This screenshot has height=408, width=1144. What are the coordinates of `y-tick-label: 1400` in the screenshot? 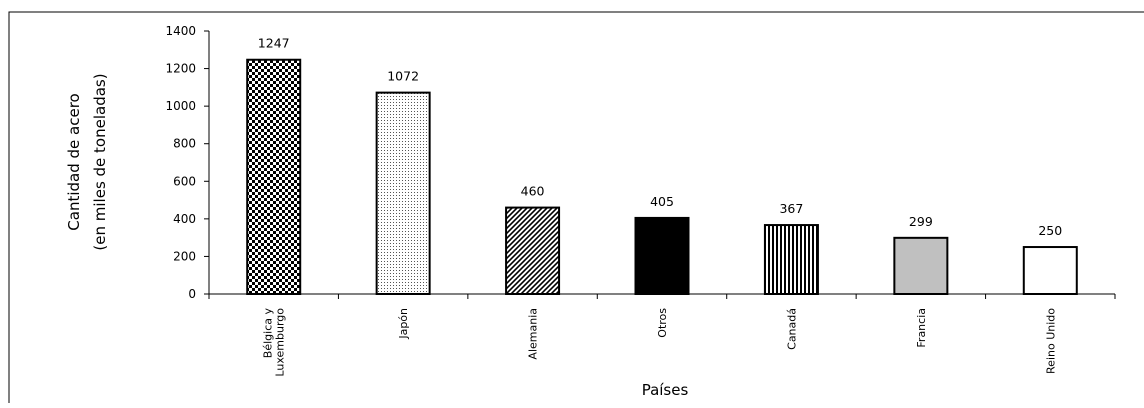 It's located at (180, 31).